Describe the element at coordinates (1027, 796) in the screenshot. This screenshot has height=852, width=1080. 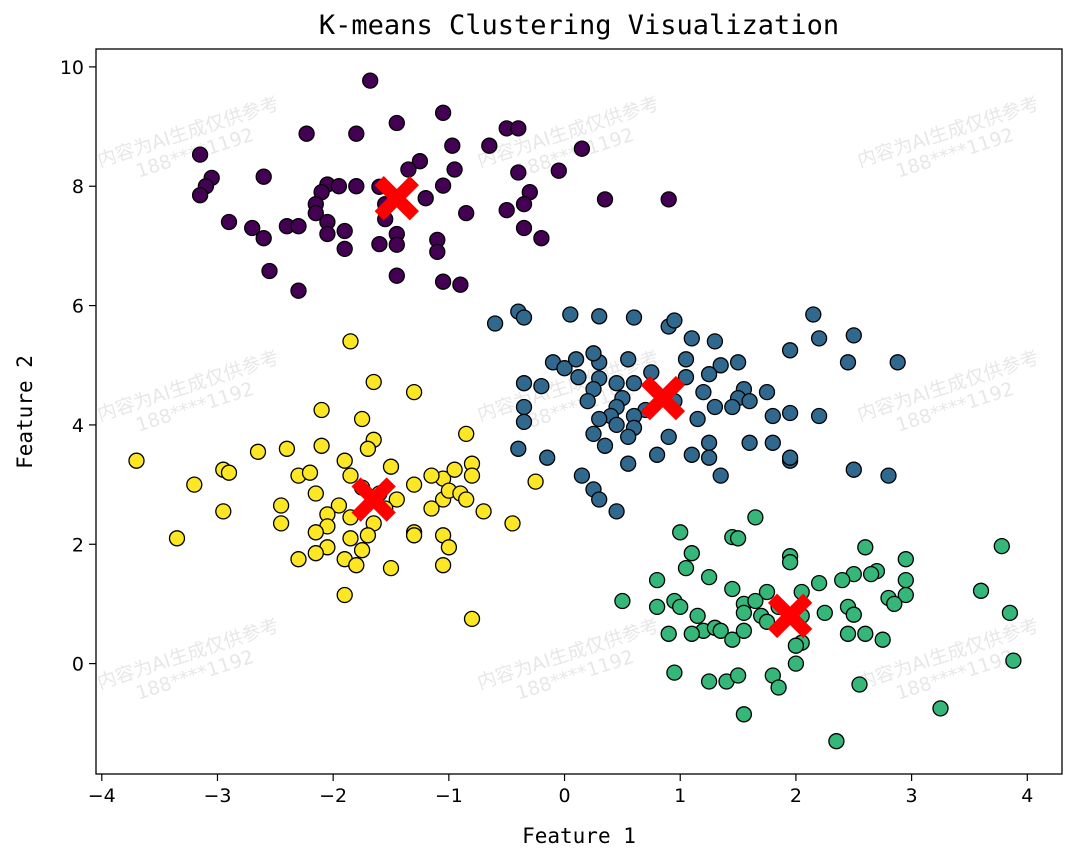
I see `x-tick-label: 4` at that location.